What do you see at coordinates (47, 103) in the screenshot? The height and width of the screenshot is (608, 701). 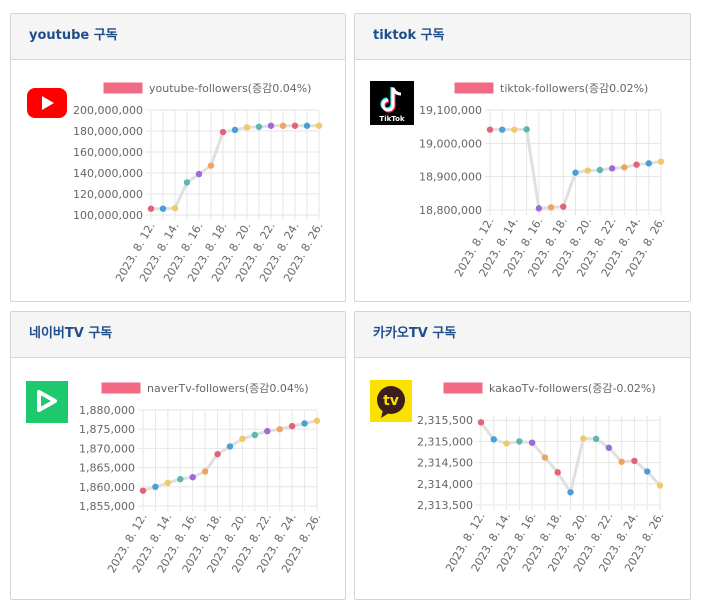 I see `youtube-logo-icon` at bounding box center [47, 103].